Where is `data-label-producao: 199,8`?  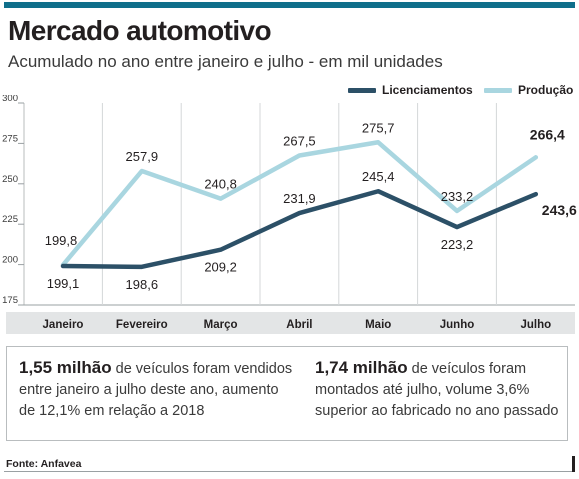 data-label-producao: 199,8 is located at coordinates (61, 240).